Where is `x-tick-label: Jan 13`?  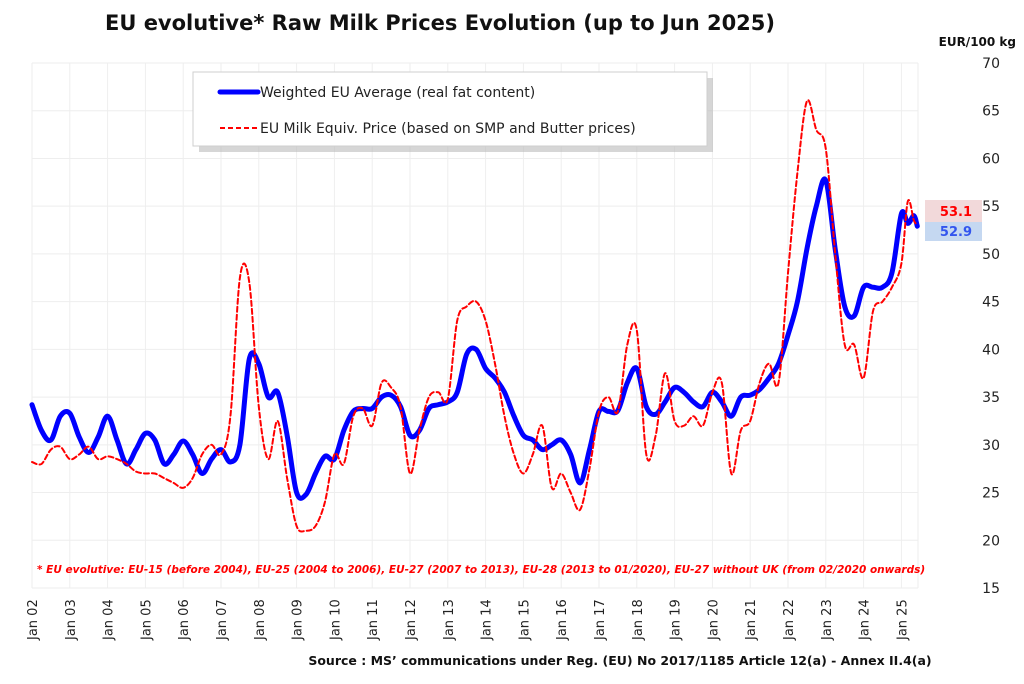 x-tick-label: Jan 13 is located at coordinates (449, 620).